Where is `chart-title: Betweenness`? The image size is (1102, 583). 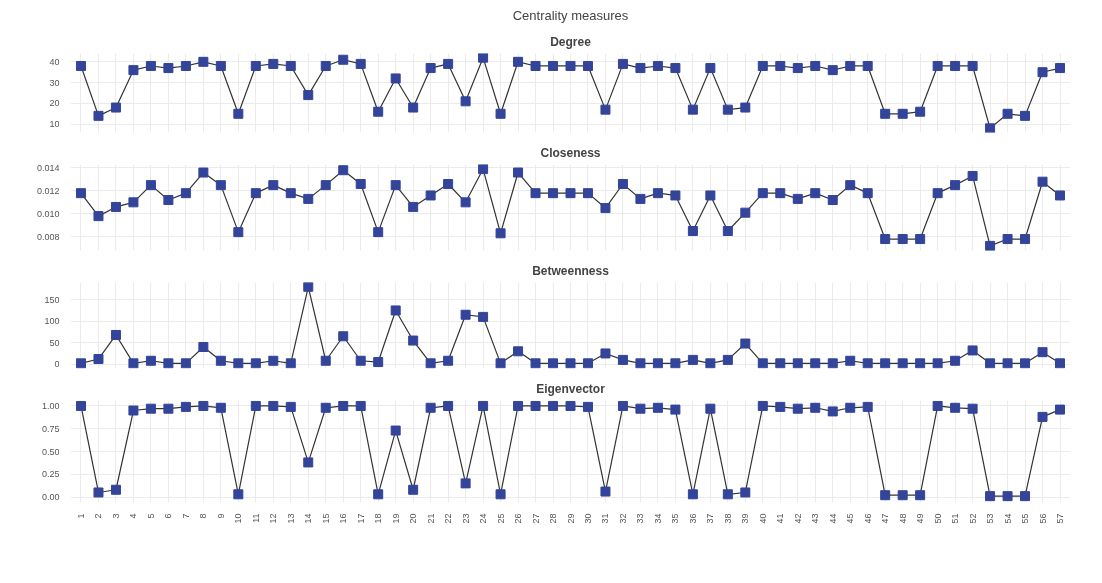 chart-title: Betweenness is located at coordinates (571, 270).